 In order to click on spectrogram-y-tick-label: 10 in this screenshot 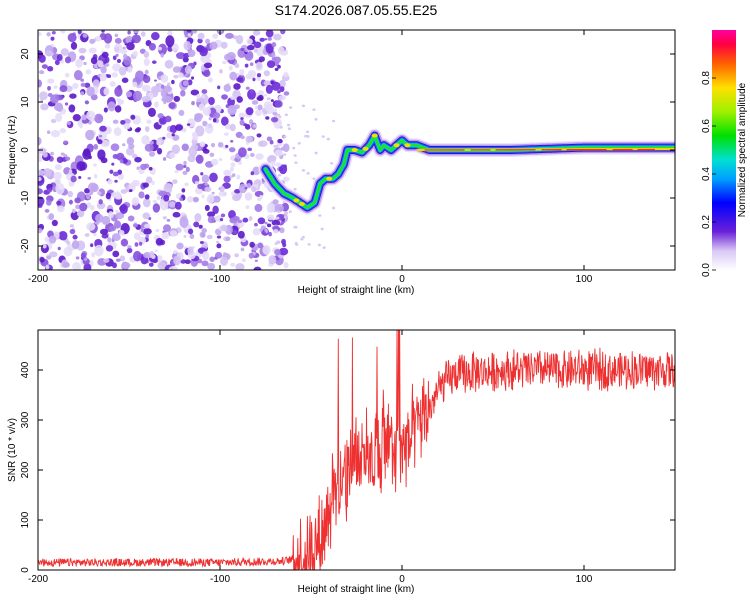, I will do `click(25, 102)`.